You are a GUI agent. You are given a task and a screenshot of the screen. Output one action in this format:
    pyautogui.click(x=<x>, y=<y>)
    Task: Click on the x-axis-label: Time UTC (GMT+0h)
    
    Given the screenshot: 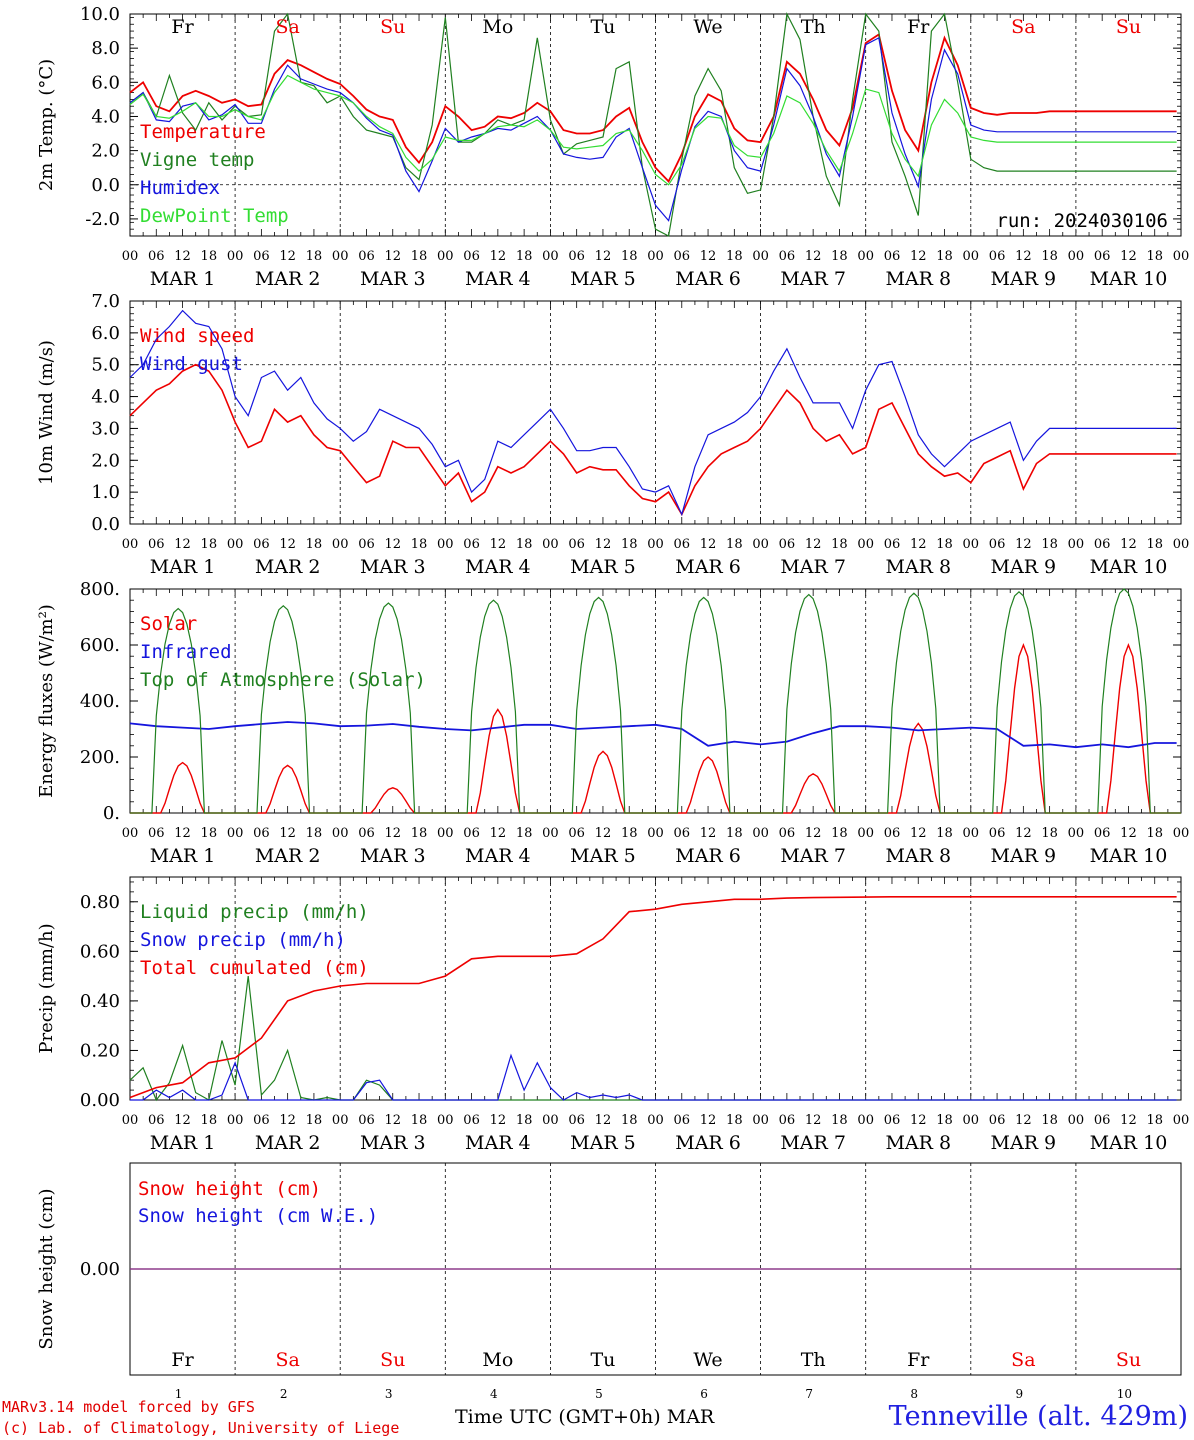 What is the action you would take?
    pyautogui.click(x=558, y=1417)
    